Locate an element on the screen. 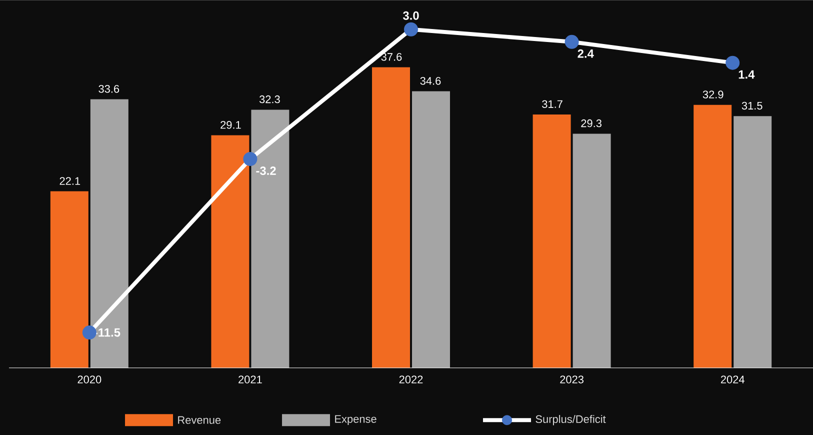 The width and height of the screenshot is (813, 435). data-label: 3.0 is located at coordinates (410, 15).